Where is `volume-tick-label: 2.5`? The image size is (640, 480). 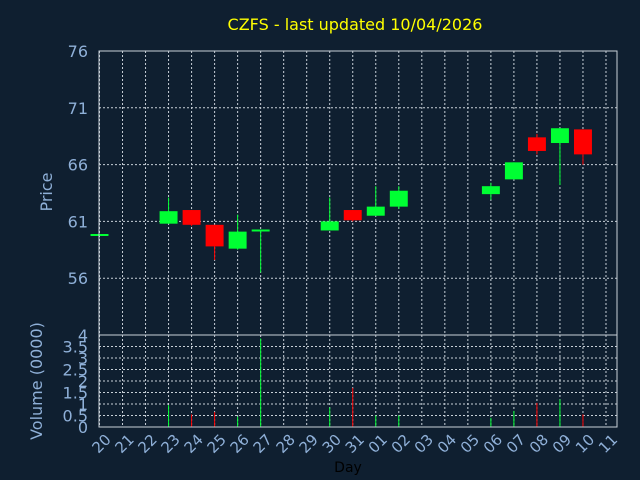
volume-tick-label: 2.5 is located at coordinates (75, 370).